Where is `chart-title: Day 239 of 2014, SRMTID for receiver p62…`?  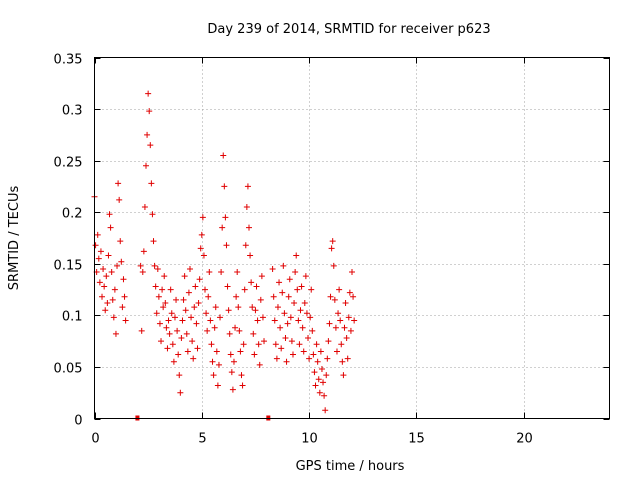 chart-title: Day 239 of 2014, SRMTID for receiver p62… is located at coordinates (348, 29).